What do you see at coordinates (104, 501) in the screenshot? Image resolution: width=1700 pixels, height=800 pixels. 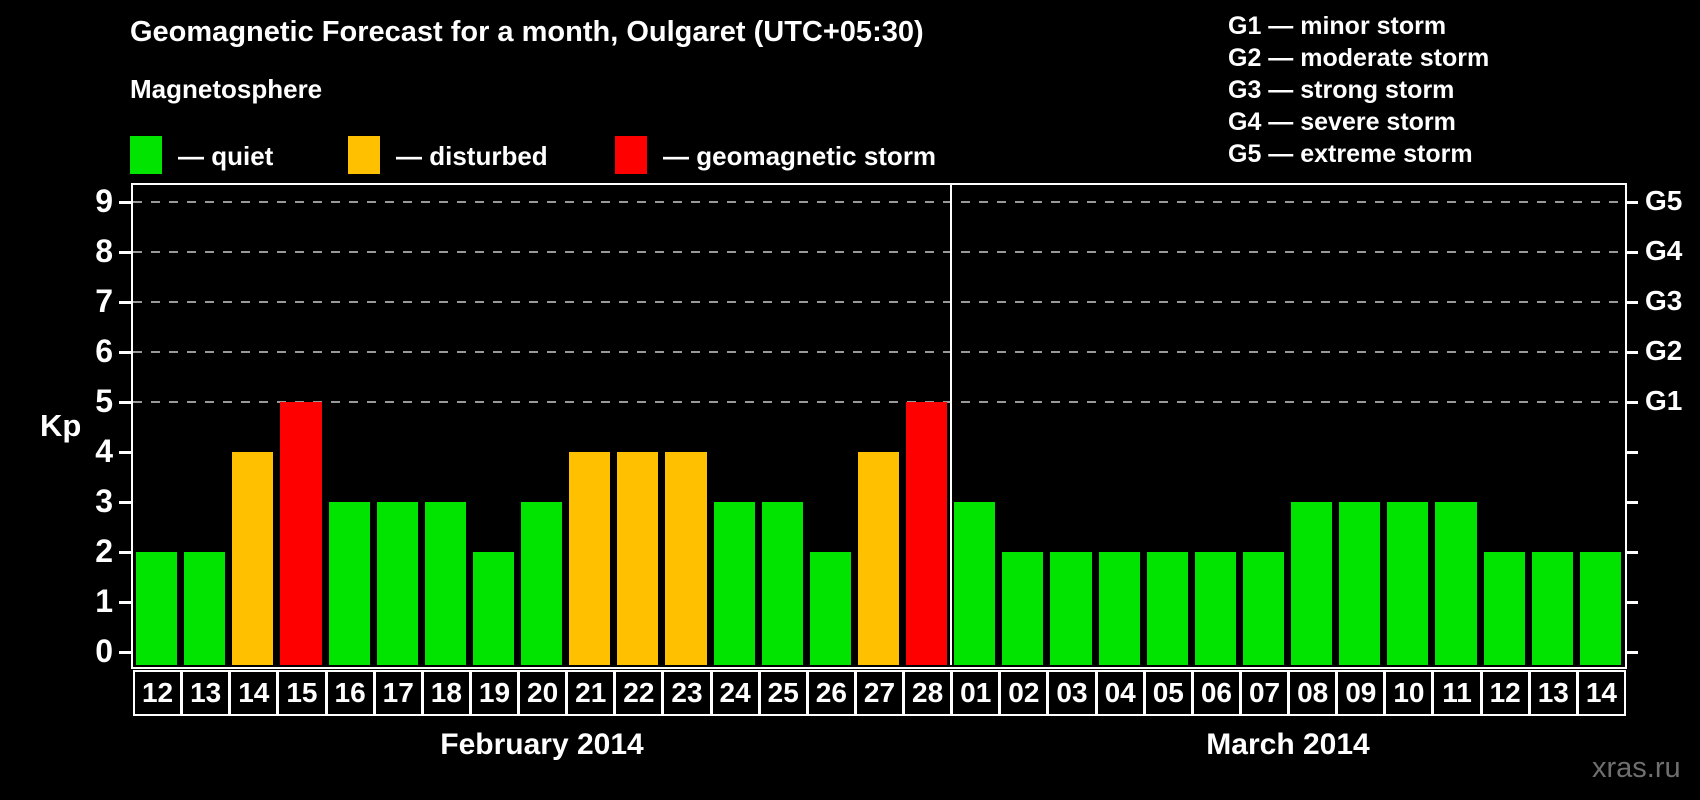 I see `y-tick-label-3: 3` at bounding box center [104, 501].